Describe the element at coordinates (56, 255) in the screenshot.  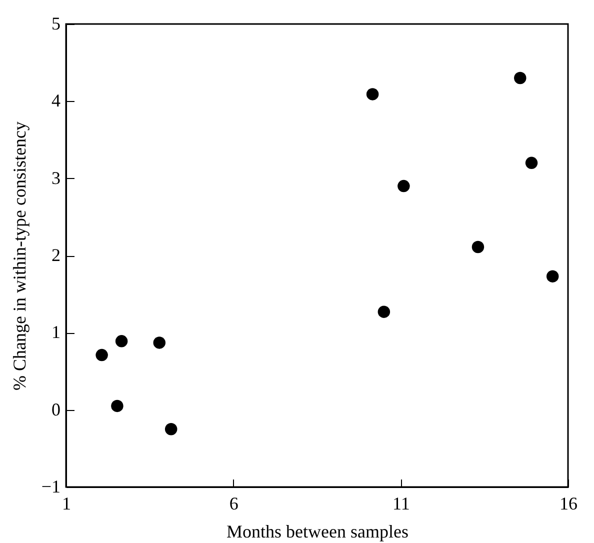
I see `y-tick-label: 2` at that location.